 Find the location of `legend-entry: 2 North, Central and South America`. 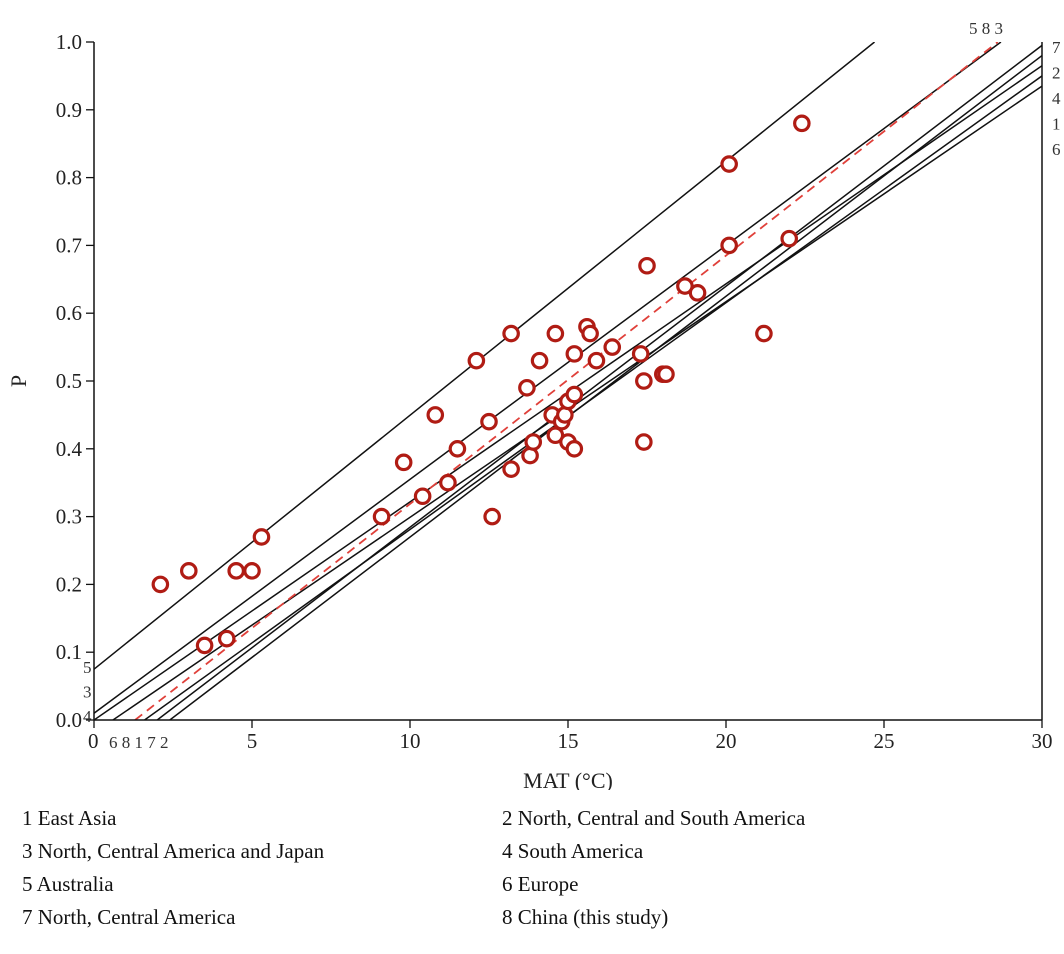

legend-entry: 2 North, Central and South America is located at coordinates (654, 818).